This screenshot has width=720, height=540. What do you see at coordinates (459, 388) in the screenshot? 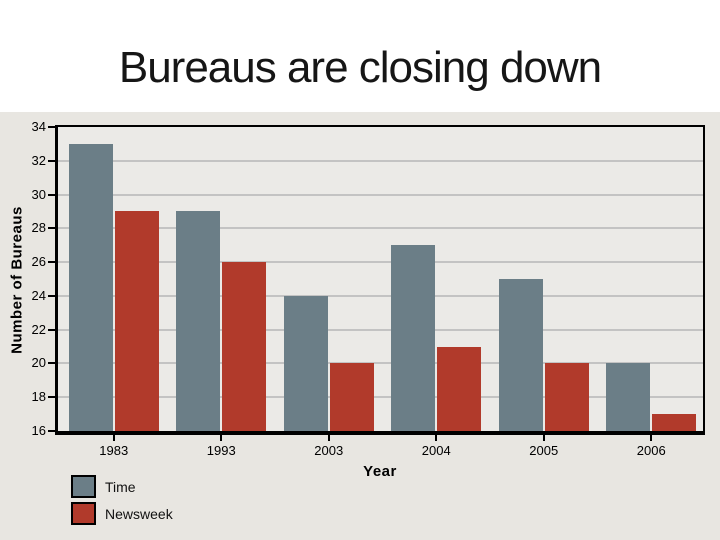
I see `bar-newsweek-2004` at bounding box center [459, 388].